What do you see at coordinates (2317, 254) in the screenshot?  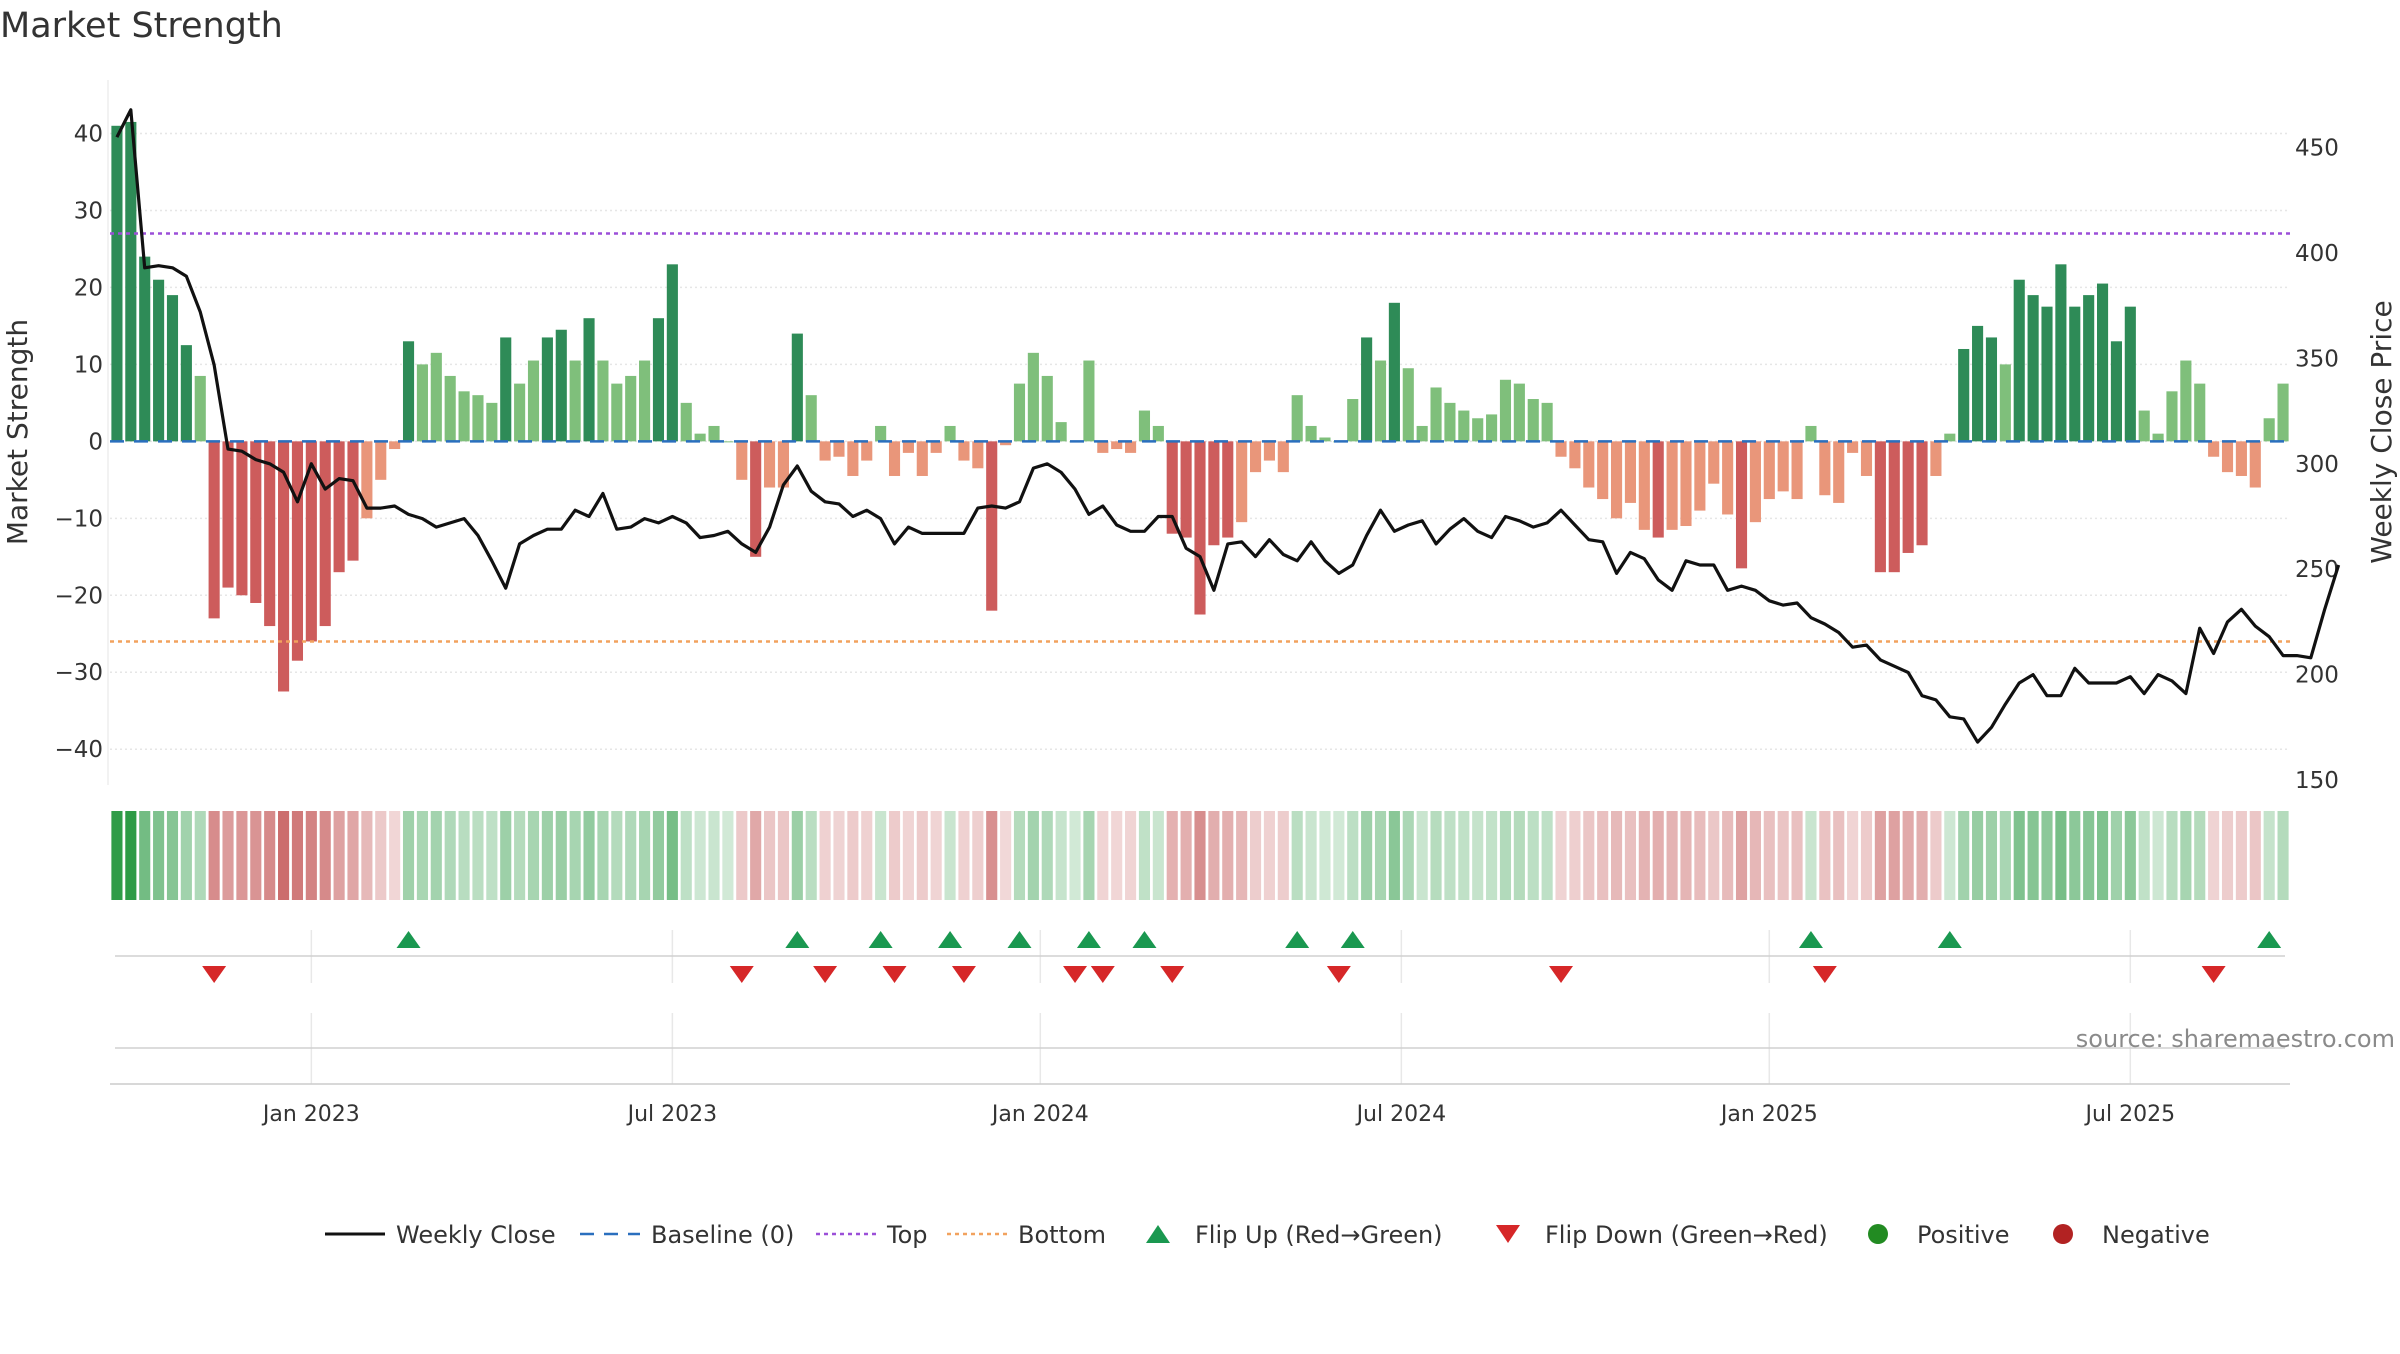 I see `y2-tick-label: 400` at bounding box center [2317, 254].